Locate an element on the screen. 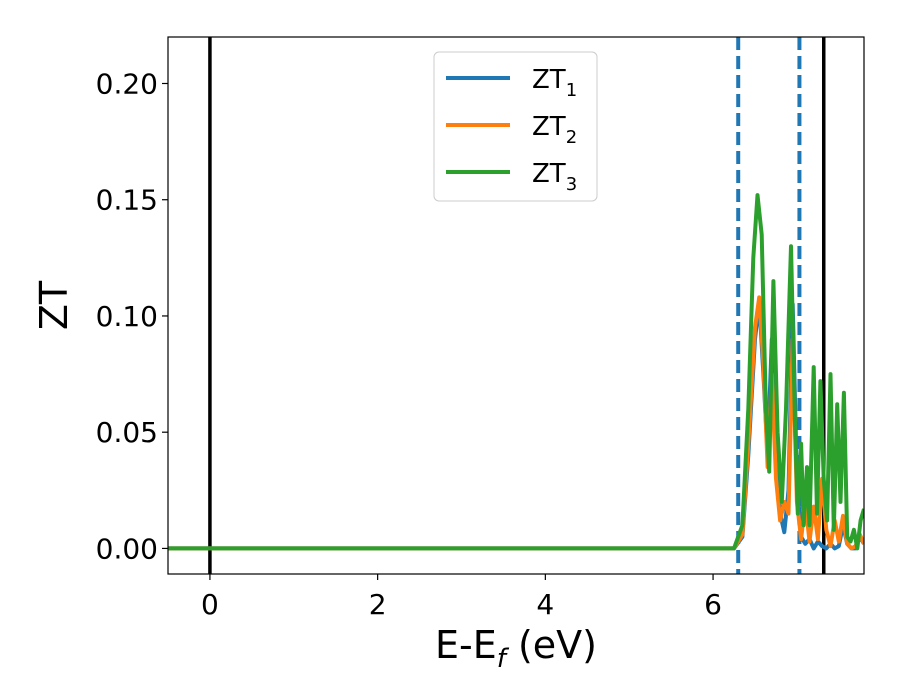 The width and height of the screenshot is (900, 700). legend: ZT1 ZT2 ZT3 is located at coordinates (515, 126).